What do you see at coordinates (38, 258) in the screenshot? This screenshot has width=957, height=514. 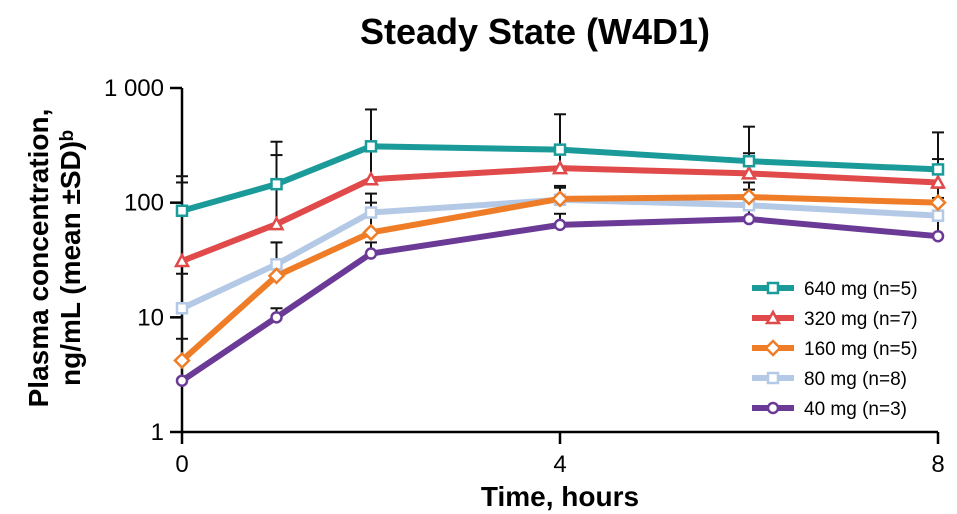 I see `y-axis-title-line1: Plasma concentration,` at bounding box center [38, 258].